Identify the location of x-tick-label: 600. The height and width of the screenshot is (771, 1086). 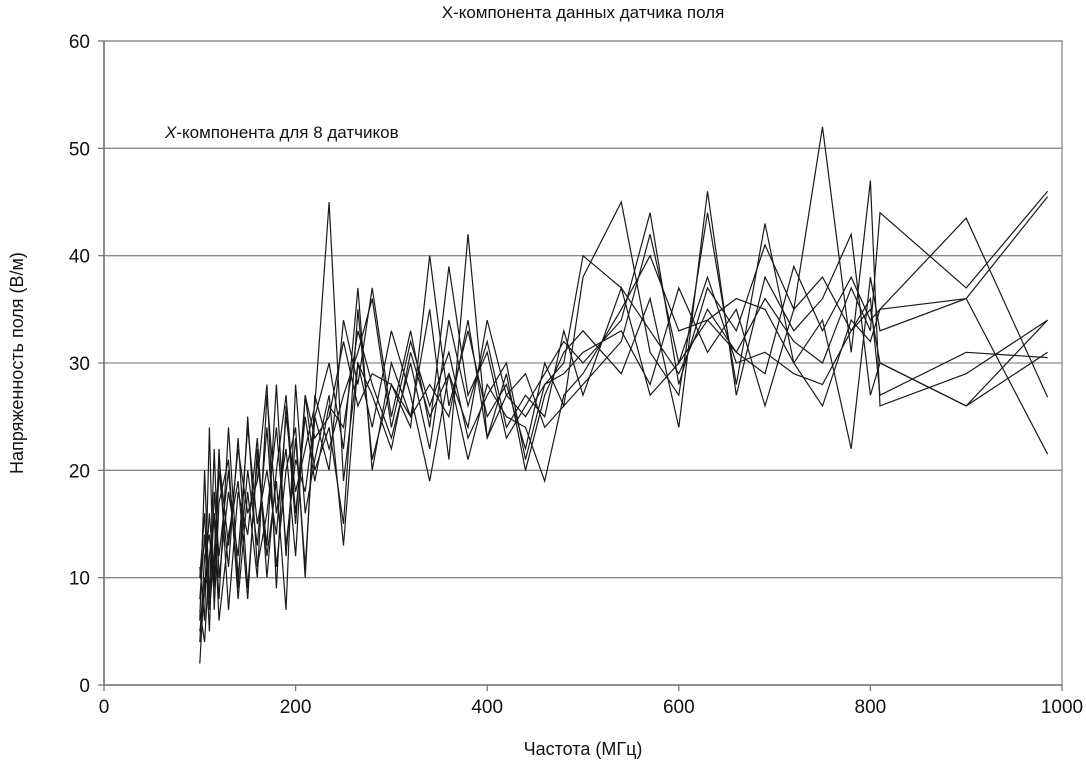
(679, 707).